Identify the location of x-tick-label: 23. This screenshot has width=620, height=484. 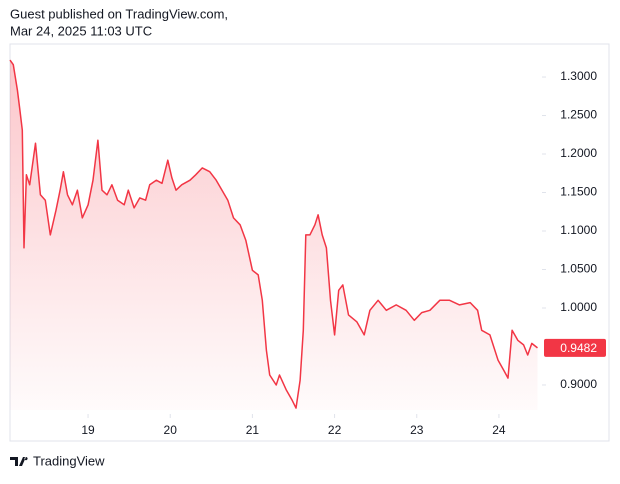
(417, 430).